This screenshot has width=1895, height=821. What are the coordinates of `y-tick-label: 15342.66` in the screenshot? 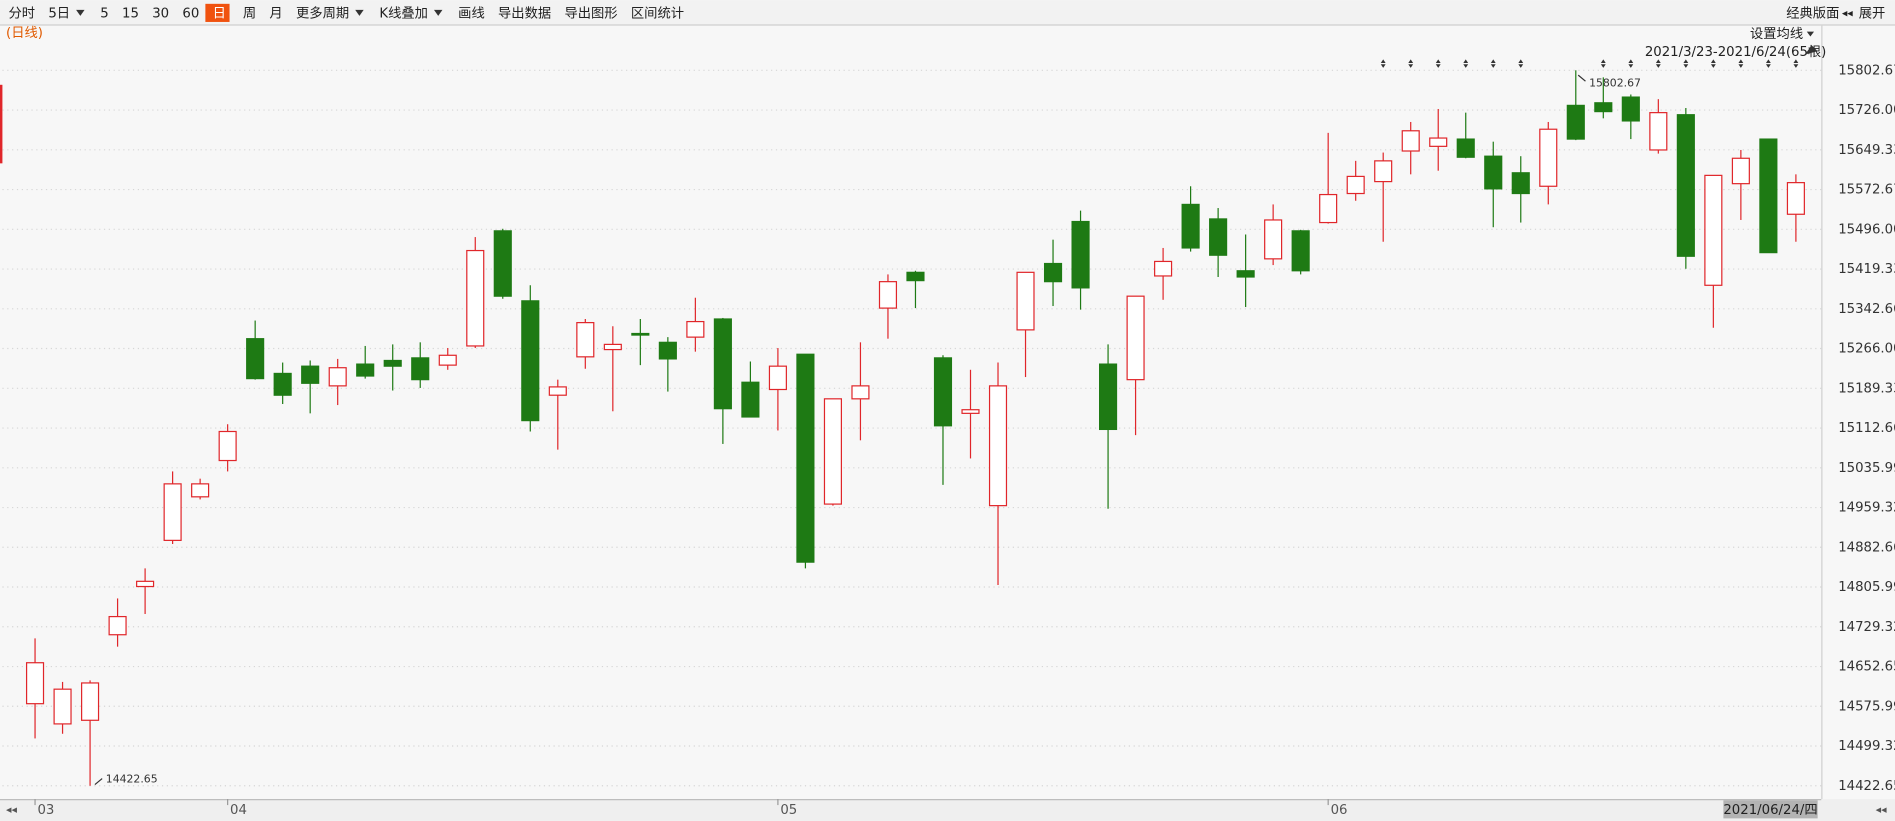 It's located at (1866, 309).